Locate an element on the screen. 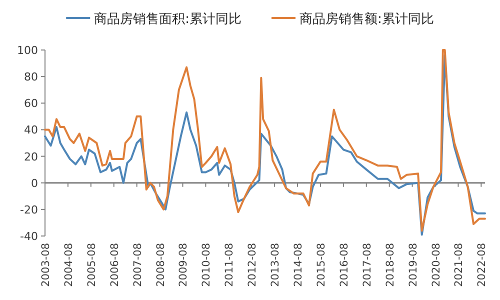  x-tick-label: 2016-08 is located at coordinates (344, 265).